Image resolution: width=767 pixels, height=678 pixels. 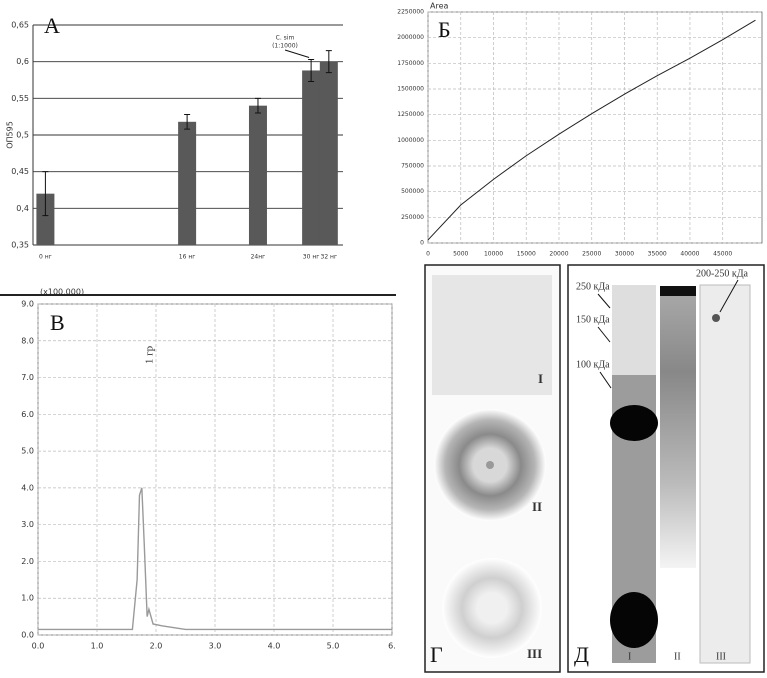 What do you see at coordinates (27, 598) in the screenshot?
I see `y-tick-label: 1.0` at bounding box center [27, 598].